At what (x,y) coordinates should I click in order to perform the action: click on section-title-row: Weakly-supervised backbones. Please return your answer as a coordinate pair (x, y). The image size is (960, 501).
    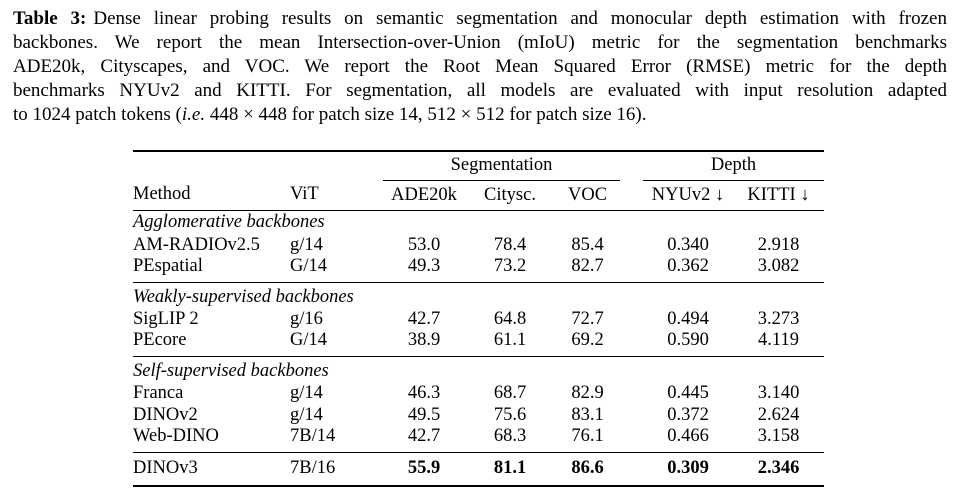
    Looking at the image, I should click on (478, 296).